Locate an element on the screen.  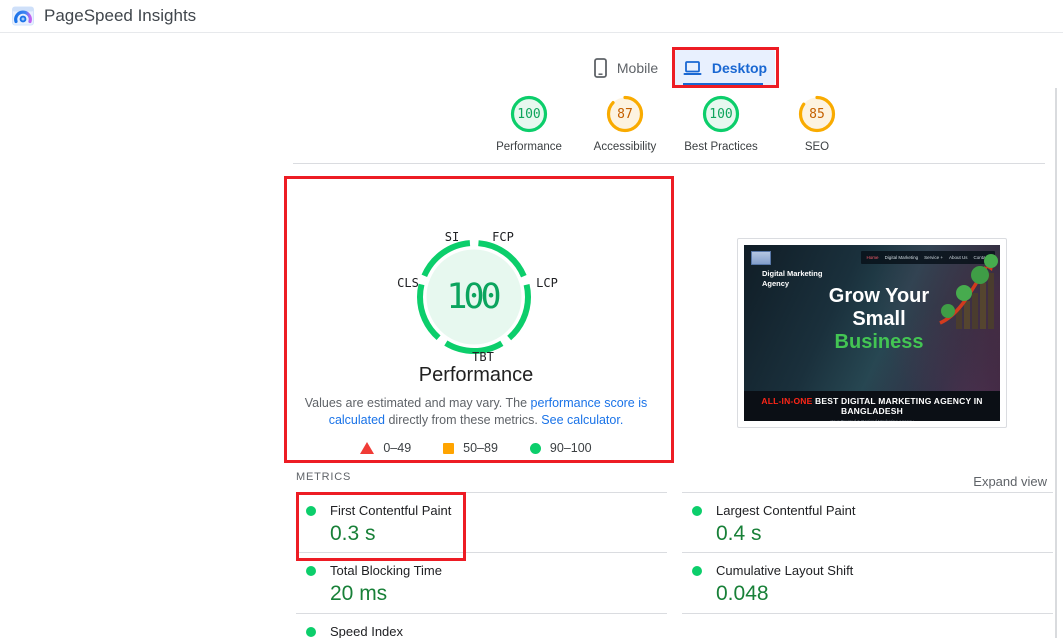
site-nav-item: Service + is located at coordinates (933, 257).